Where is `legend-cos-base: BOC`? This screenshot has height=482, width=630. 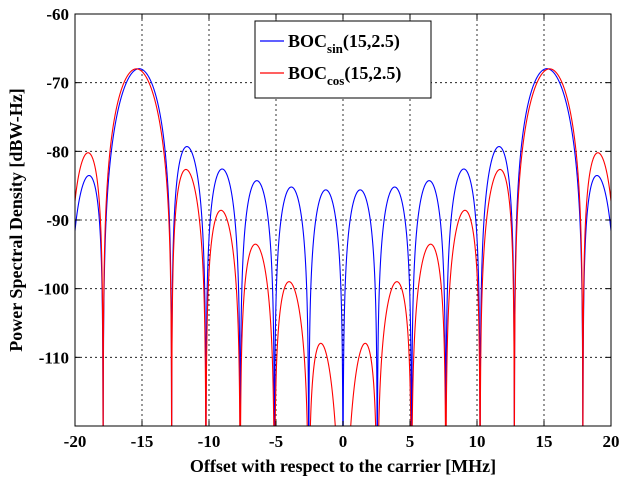
legend-cos-base: BOC is located at coordinates (307, 73).